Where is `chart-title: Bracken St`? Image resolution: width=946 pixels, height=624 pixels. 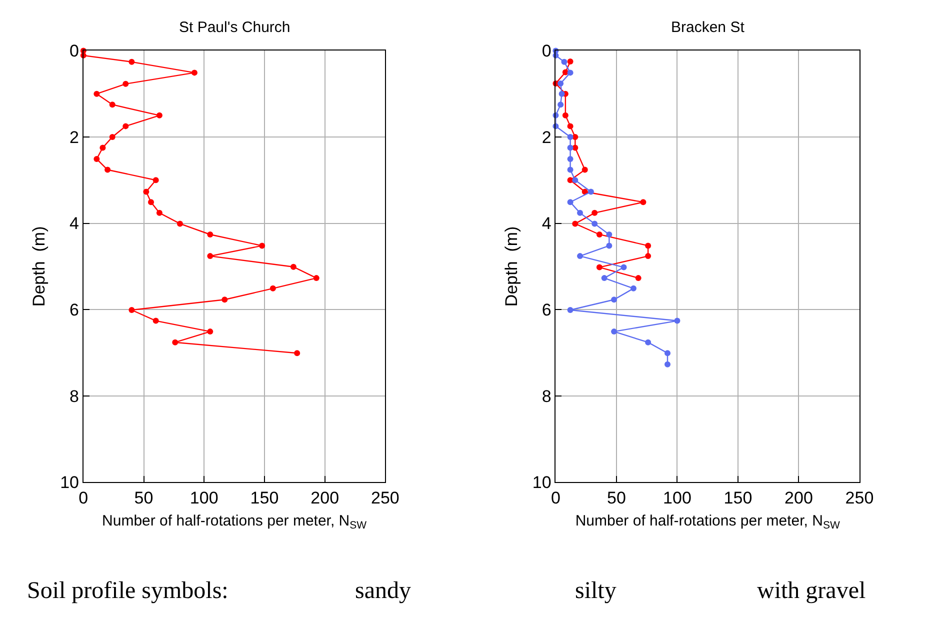 chart-title: Bracken St is located at coordinates (708, 27).